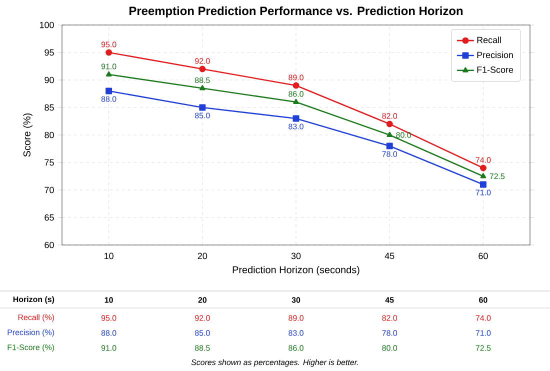  What do you see at coordinates (495, 55) in the screenshot?
I see `legend-label: Precision` at bounding box center [495, 55].